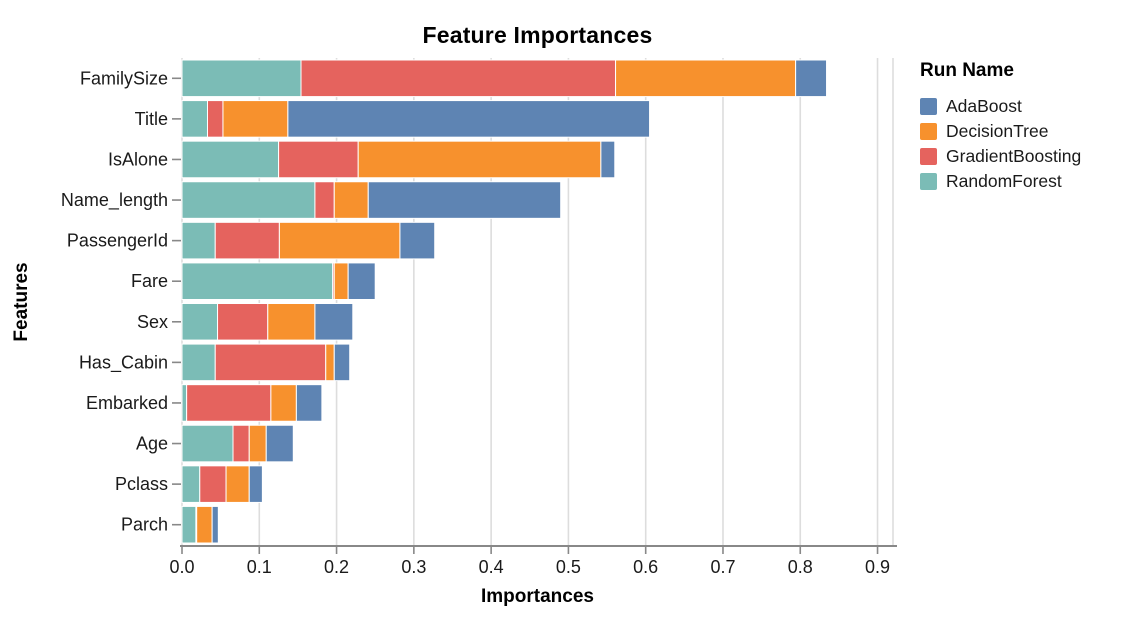 Image resolution: width=1136 pixels, height=642 pixels. I want to click on bar-segment-randomforest-familysize, so click(241, 78).